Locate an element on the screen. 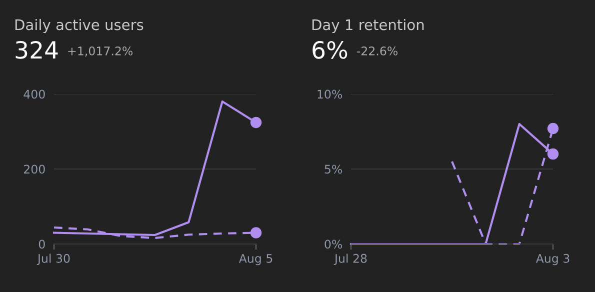 This screenshot has width=595, height=292. chart-subtitle: 6% is located at coordinates (330, 49).